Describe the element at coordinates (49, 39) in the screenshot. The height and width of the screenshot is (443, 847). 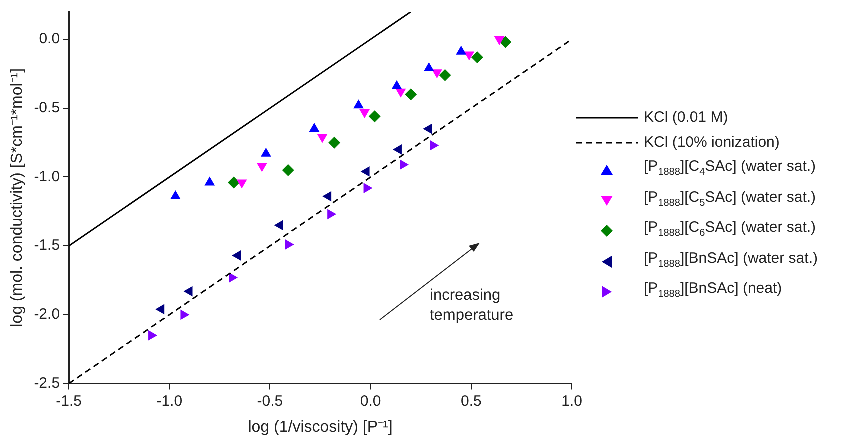
I see `y-tick-label: 0.0` at that location.